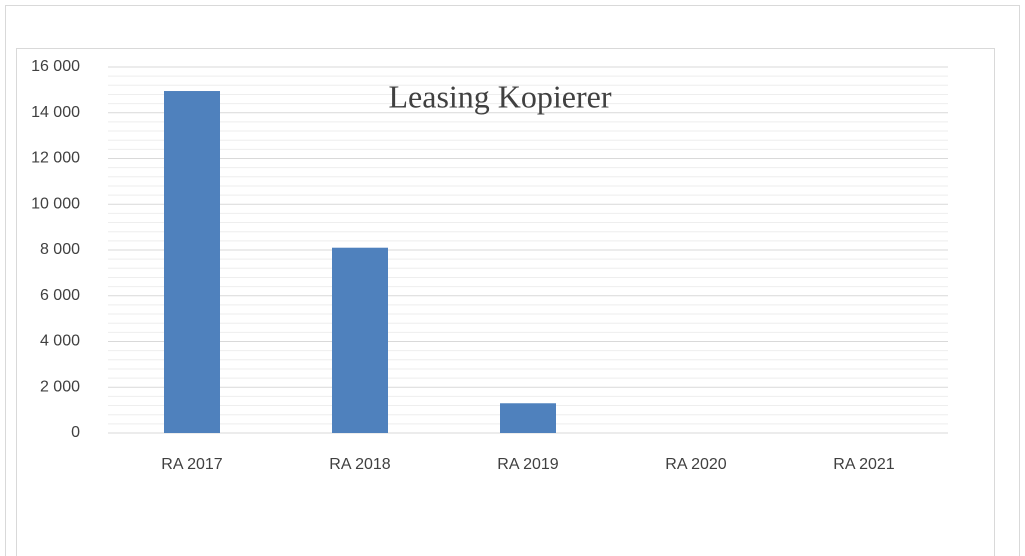 The width and height of the screenshot is (1025, 556). I want to click on y-tick-label: 12 000, so click(55, 158).